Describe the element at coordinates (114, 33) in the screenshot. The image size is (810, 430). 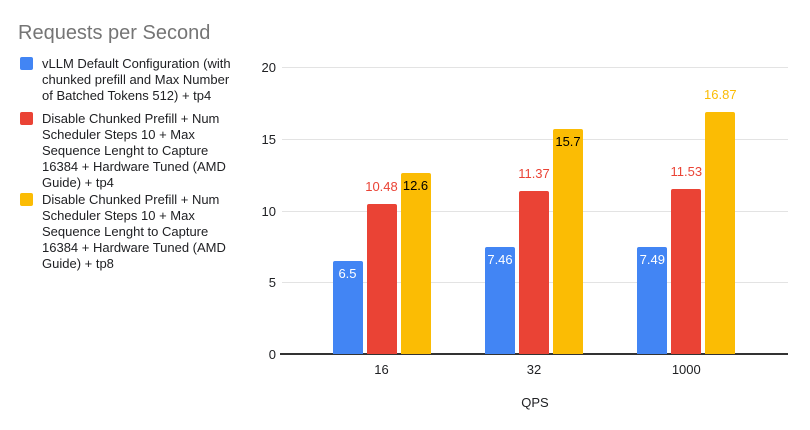
I see `chart-title: Requests per Second` at that location.